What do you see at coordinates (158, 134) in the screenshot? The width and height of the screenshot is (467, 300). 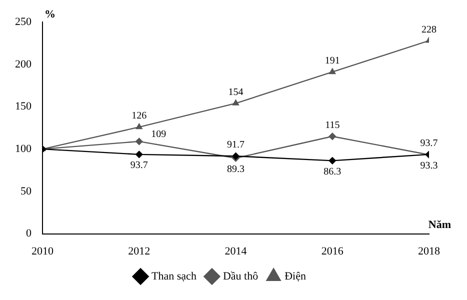 I see `data-label: 109` at bounding box center [158, 134].